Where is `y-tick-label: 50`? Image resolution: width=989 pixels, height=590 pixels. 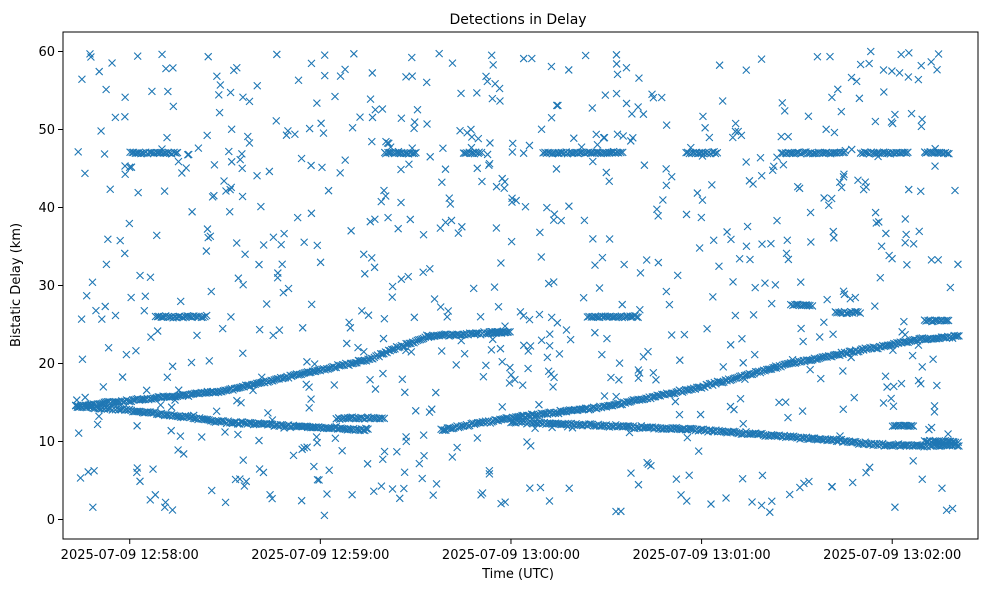
y-tick-label: 50 is located at coordinates (46, 130).